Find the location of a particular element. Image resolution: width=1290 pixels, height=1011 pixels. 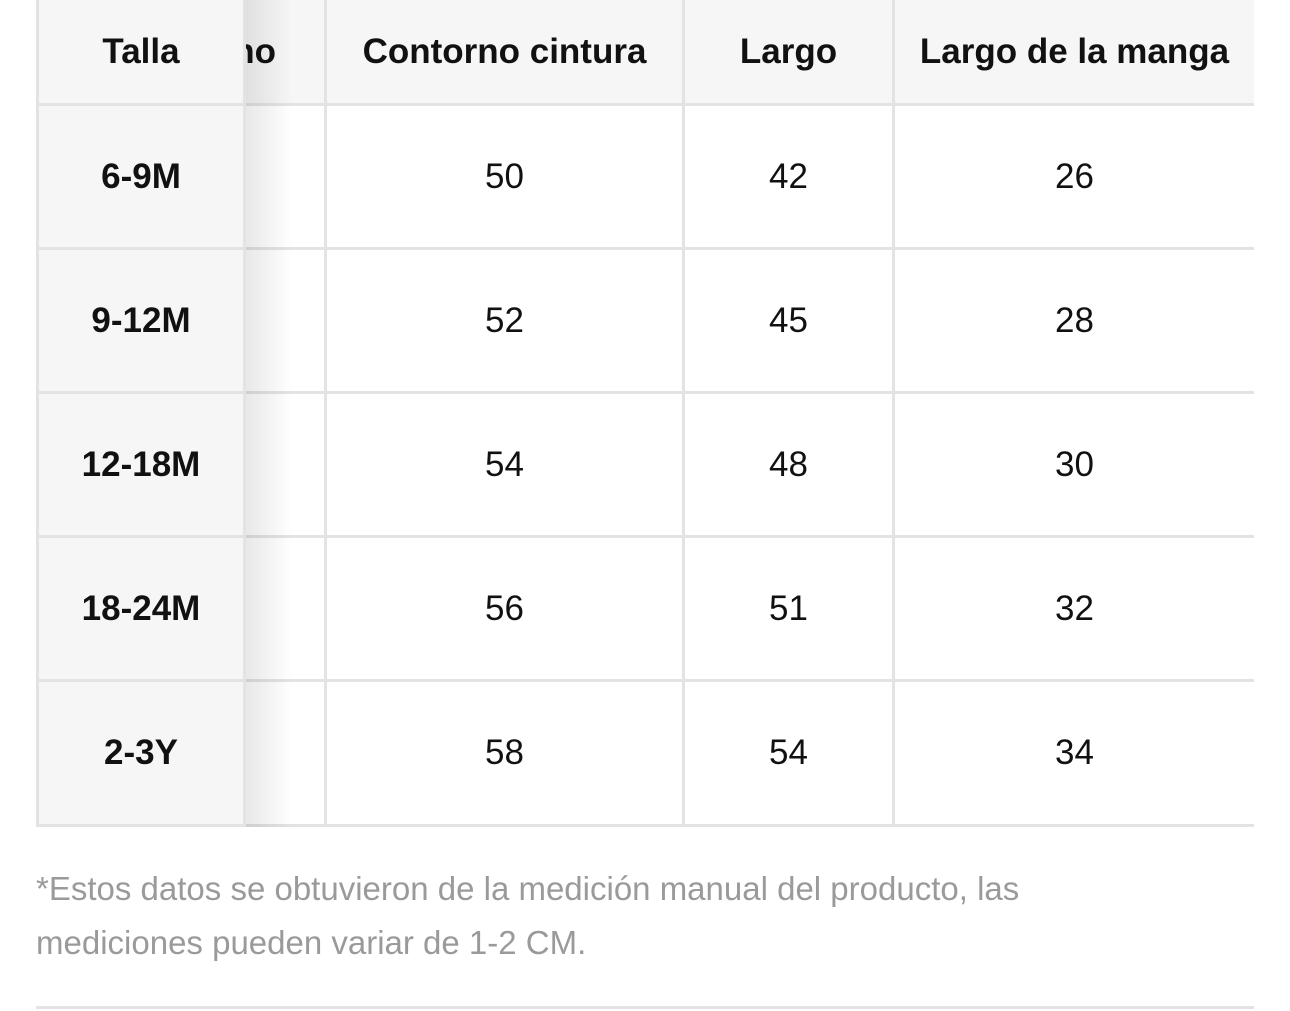

table-cell-size: 9-12M is located at coordinates (141, 322).